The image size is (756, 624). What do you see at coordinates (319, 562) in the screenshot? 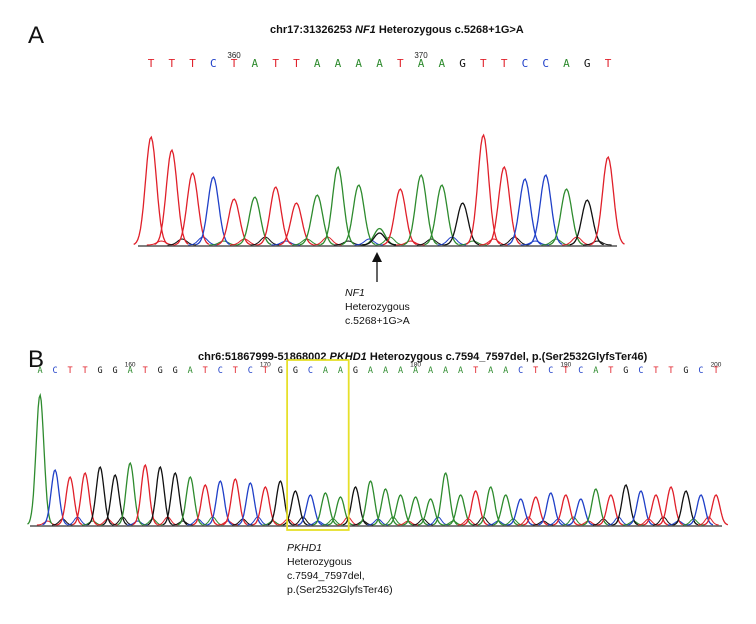
I see `panel-b-annotation-zygosity: Heterozygous` at bounding box center [319, 562].